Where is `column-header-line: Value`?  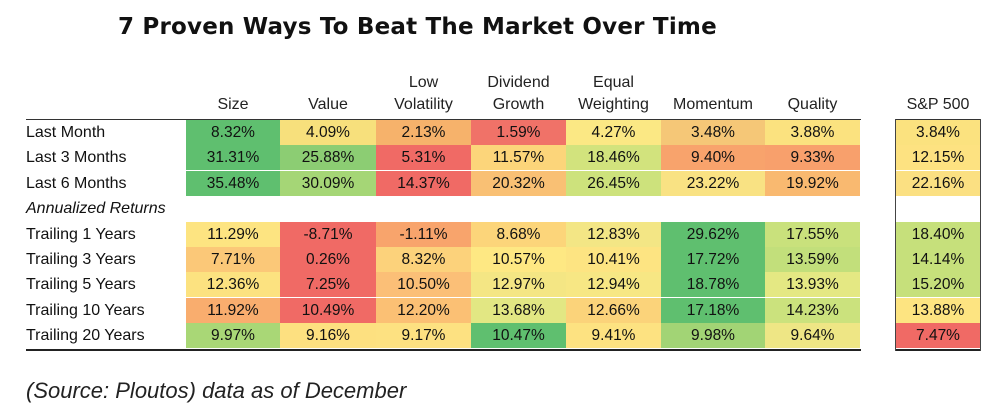
column-header-line: Value is located at coordinates (328, 104).